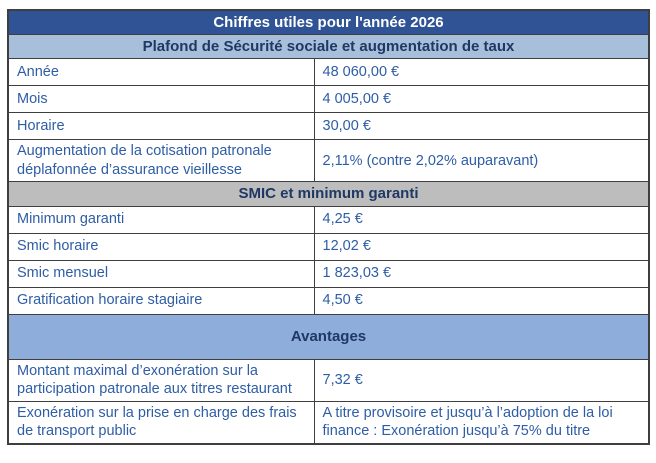 This screenshot has height=463, width=656. I want to click on row-value: 2,11% (contre 2,02% auparavant), so click(481, 161).